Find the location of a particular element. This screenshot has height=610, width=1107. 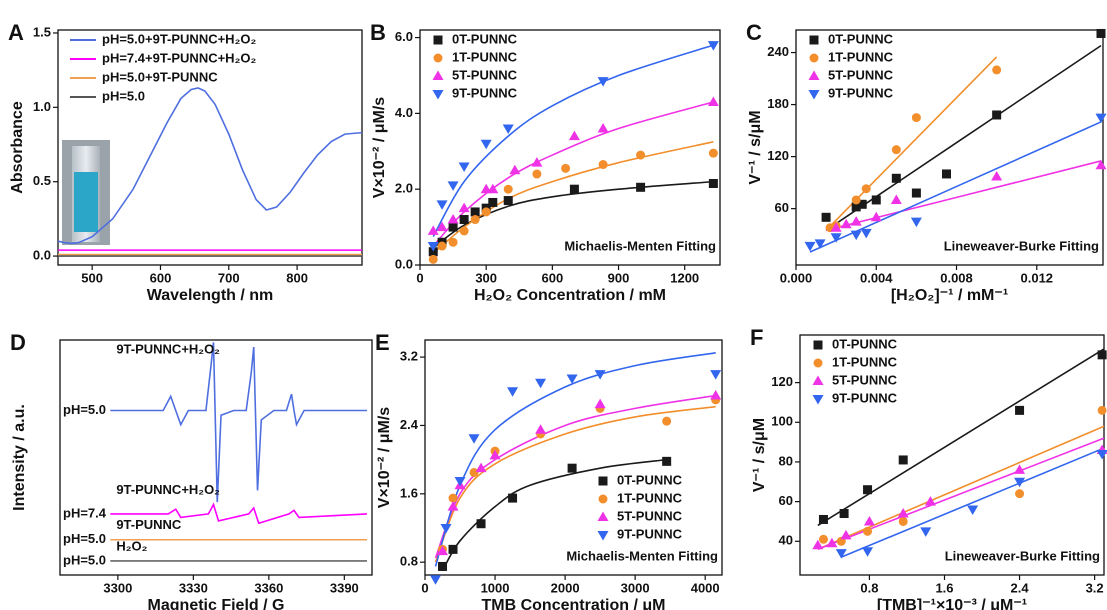

x-tick-label: 0.008 is located at coordinates (956, 277).